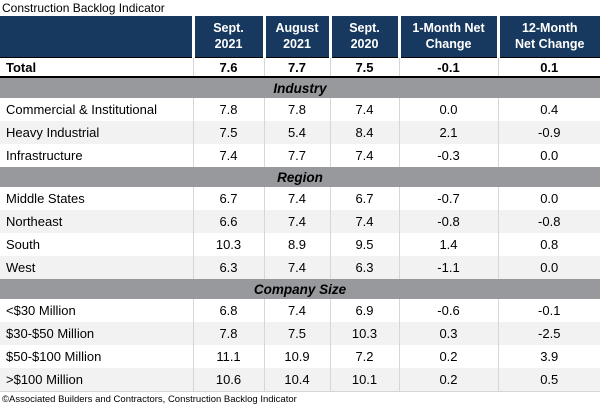 This screenshot has width=600, height=405. I want to click on cell: -0.3, so click(448, 155).